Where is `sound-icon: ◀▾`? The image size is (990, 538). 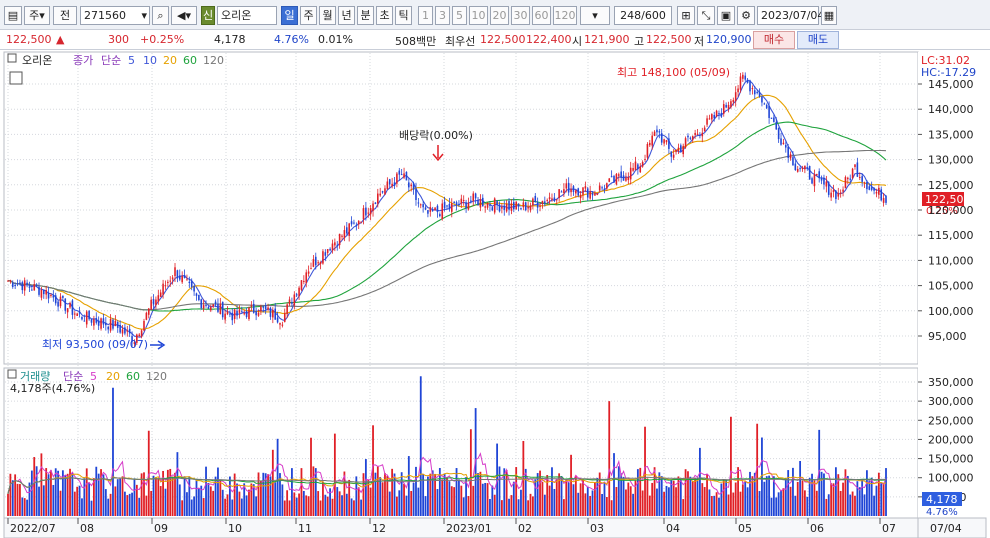 sound-icon: ◀▾ is located at coordinates (184, 15).